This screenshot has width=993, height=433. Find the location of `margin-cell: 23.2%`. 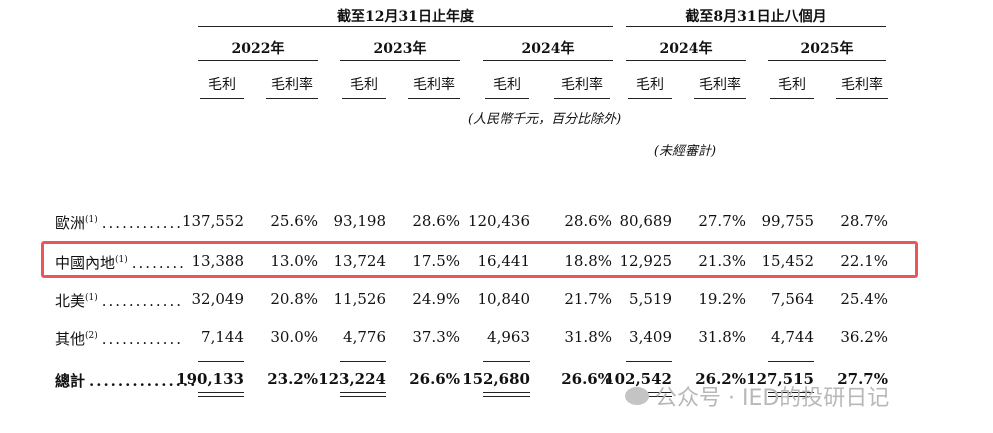

margin-cell: 23.2% is located at coordinates (292, 379).